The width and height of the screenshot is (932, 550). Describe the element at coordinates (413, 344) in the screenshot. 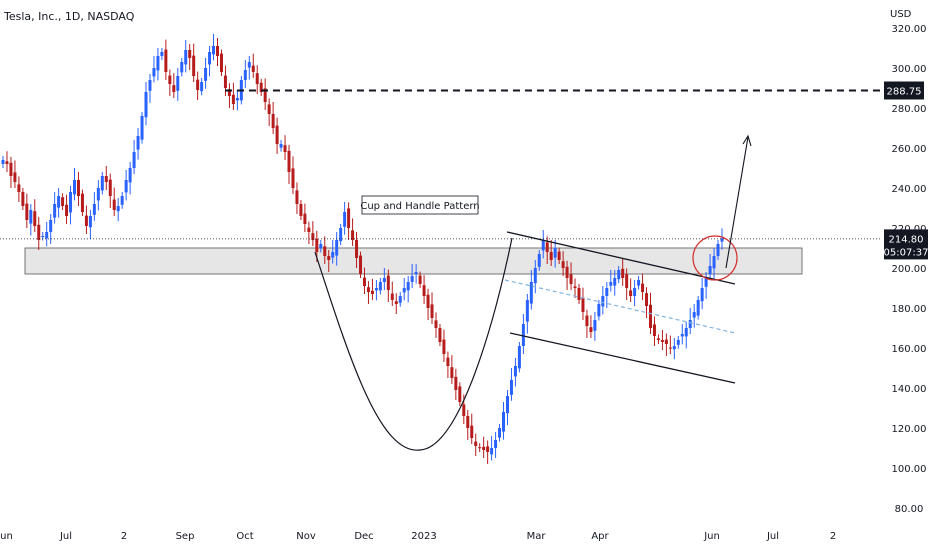

I see `cup-curve` at that location.